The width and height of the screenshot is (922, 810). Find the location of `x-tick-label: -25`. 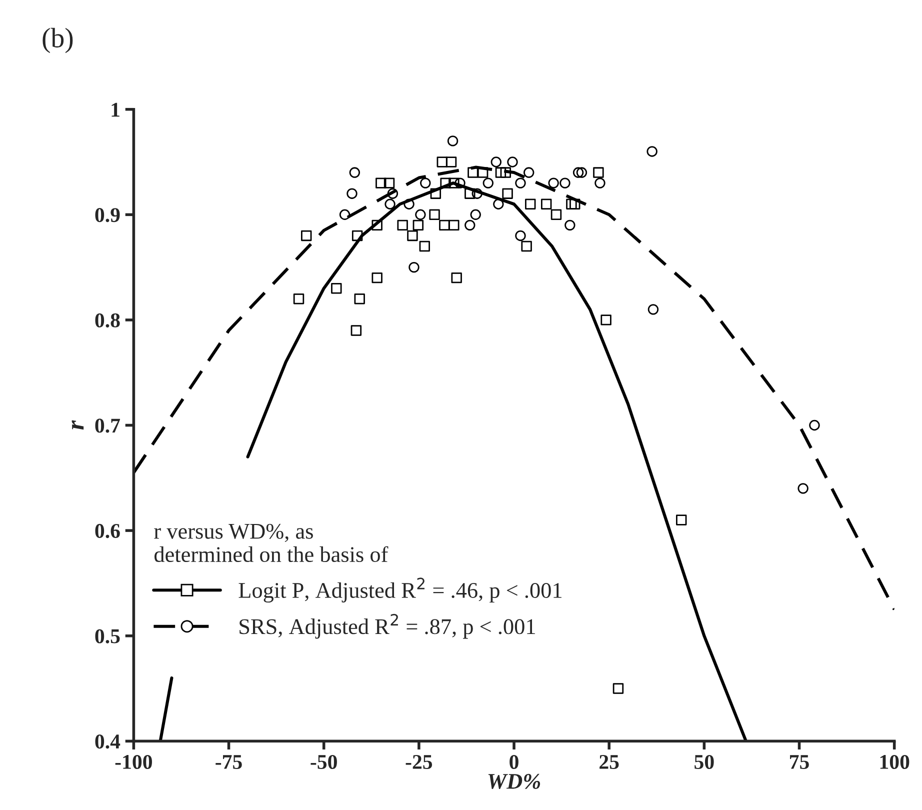

x-tick-label: -25 is located at coordinates (419, 762).